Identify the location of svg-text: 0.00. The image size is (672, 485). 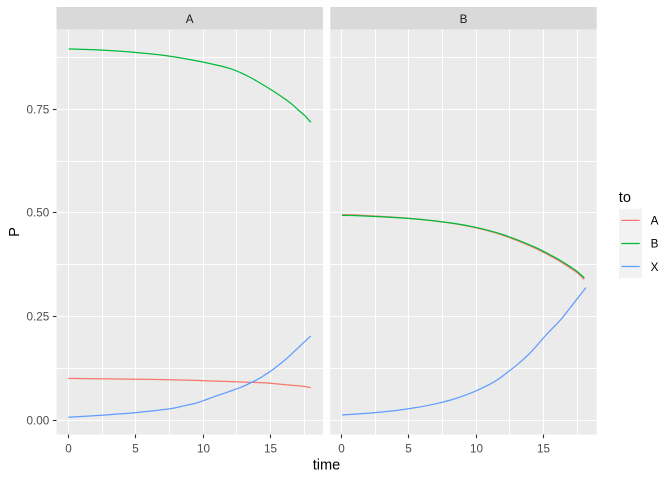
(38, 421).